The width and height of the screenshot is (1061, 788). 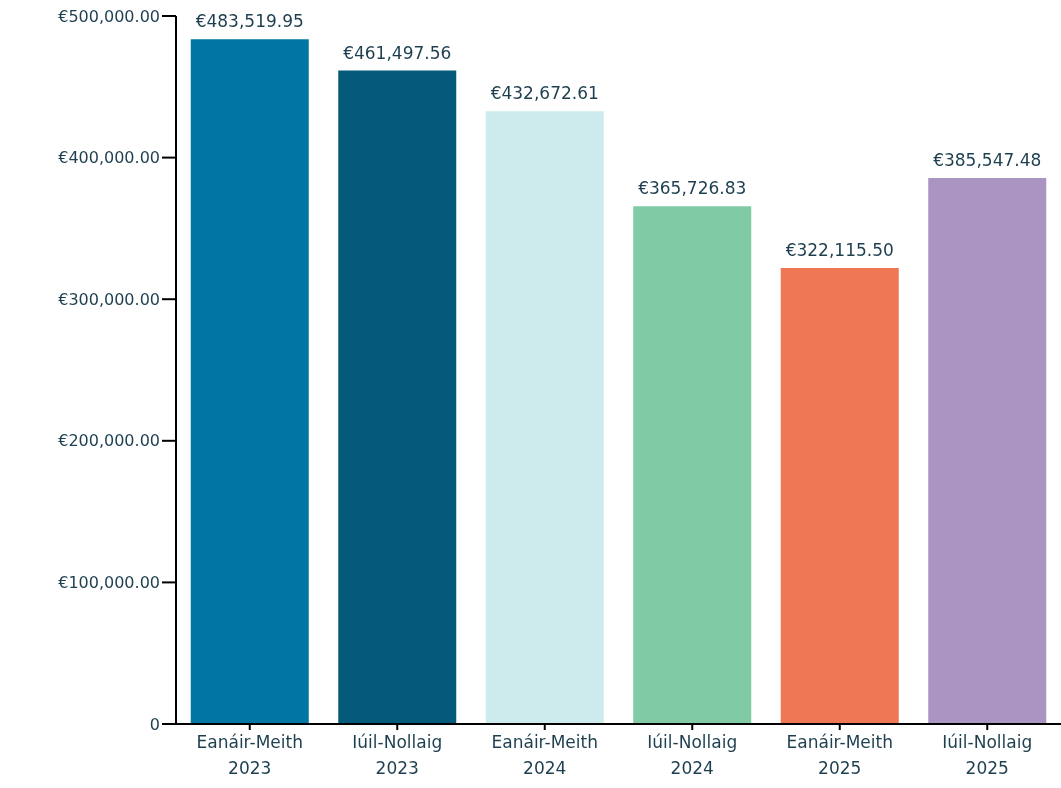 I want to click on data-label: €385,547.48, so click(x=987, y=160).